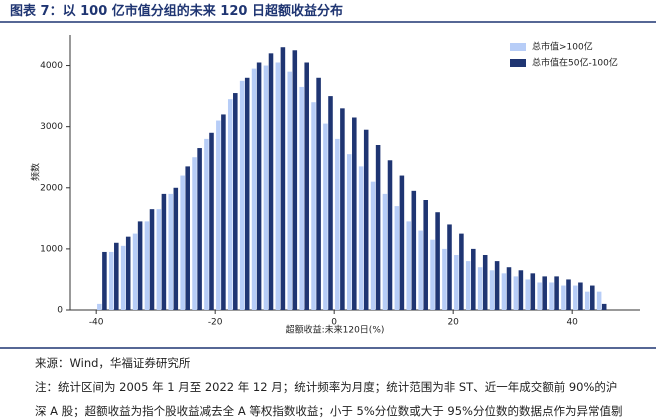 The image size is (656, 419). I want to click on y-tick-label: 1000, so click(51, 249).